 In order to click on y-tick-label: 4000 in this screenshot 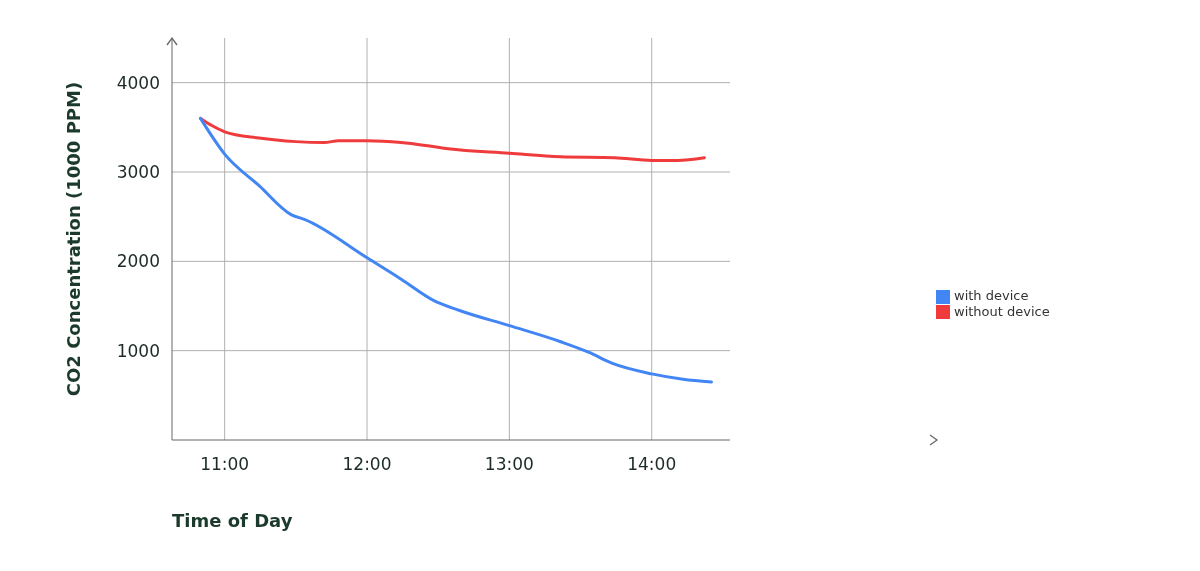, I will do `click(138, 82)`.